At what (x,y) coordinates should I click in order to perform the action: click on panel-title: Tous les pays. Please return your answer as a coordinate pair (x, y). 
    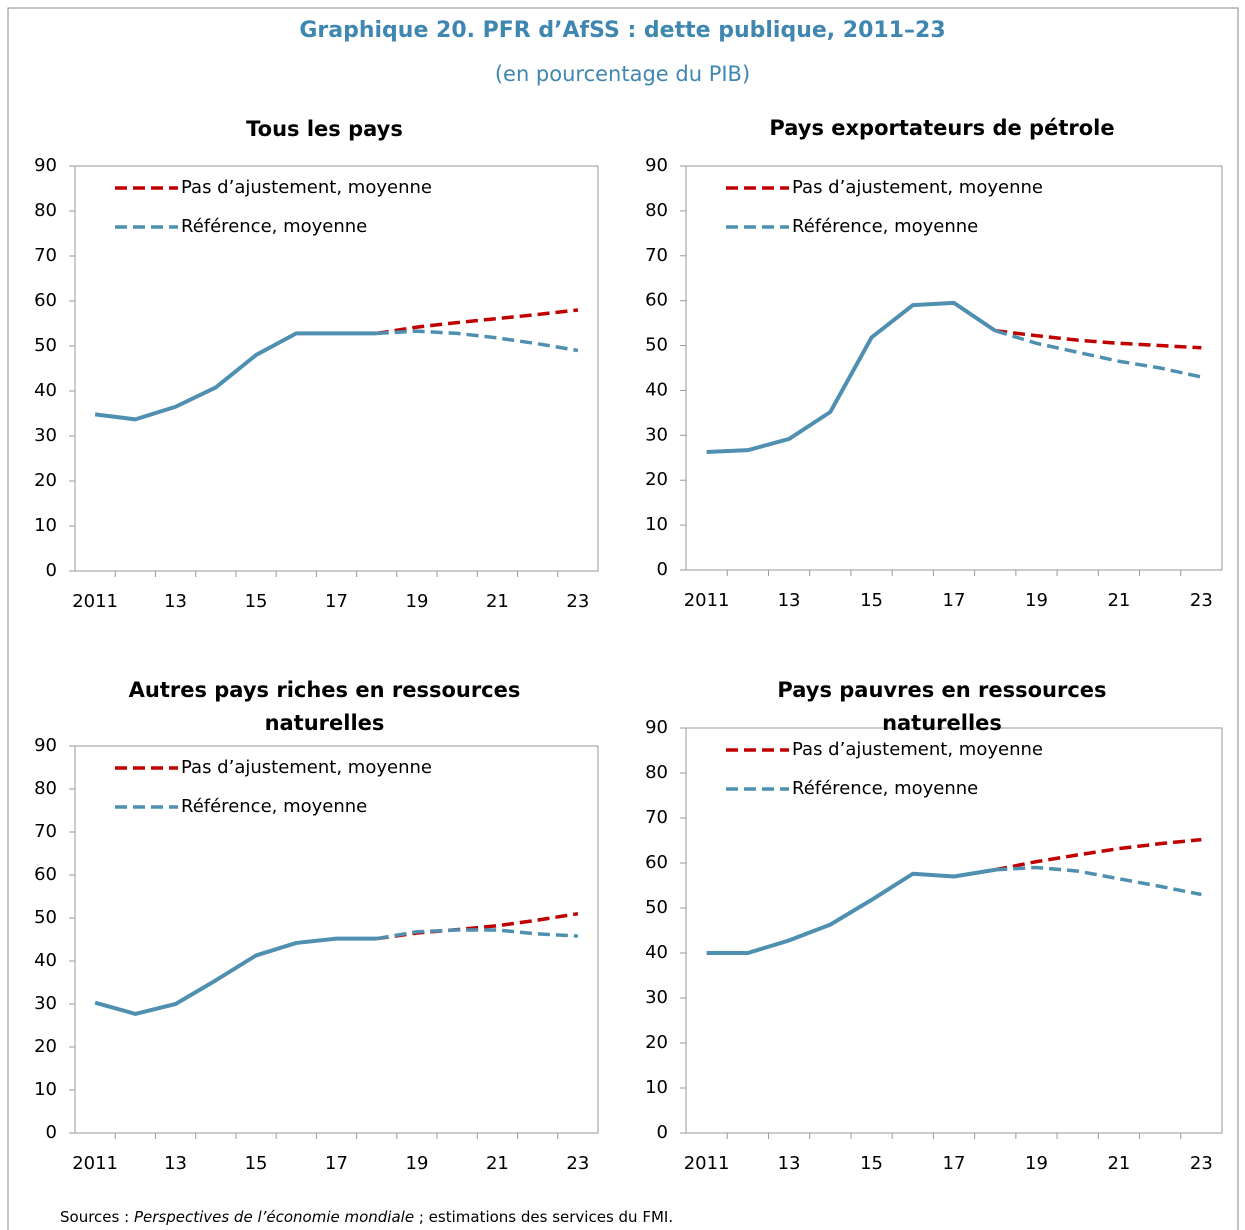
    Looking at the image, I should click on (324, 129).